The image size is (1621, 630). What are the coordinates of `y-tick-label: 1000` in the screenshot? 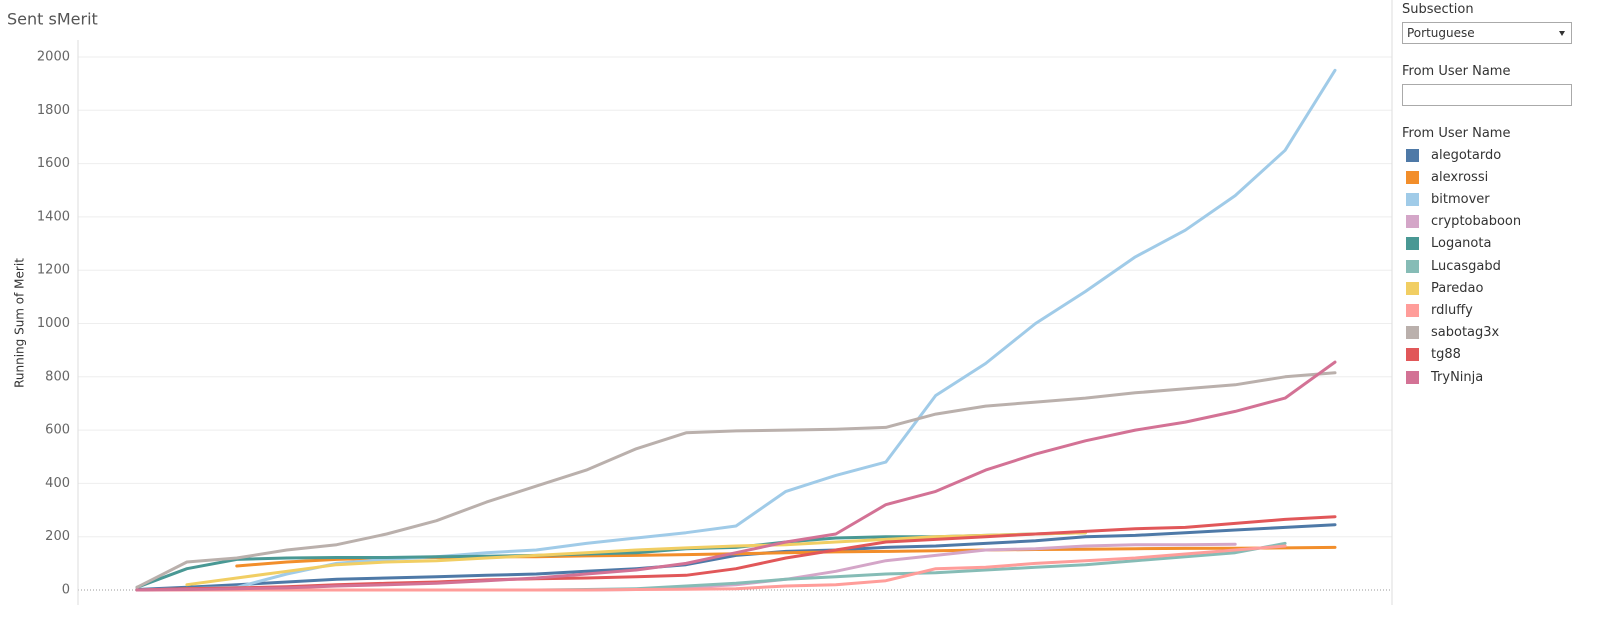 It's located at (53, 323).